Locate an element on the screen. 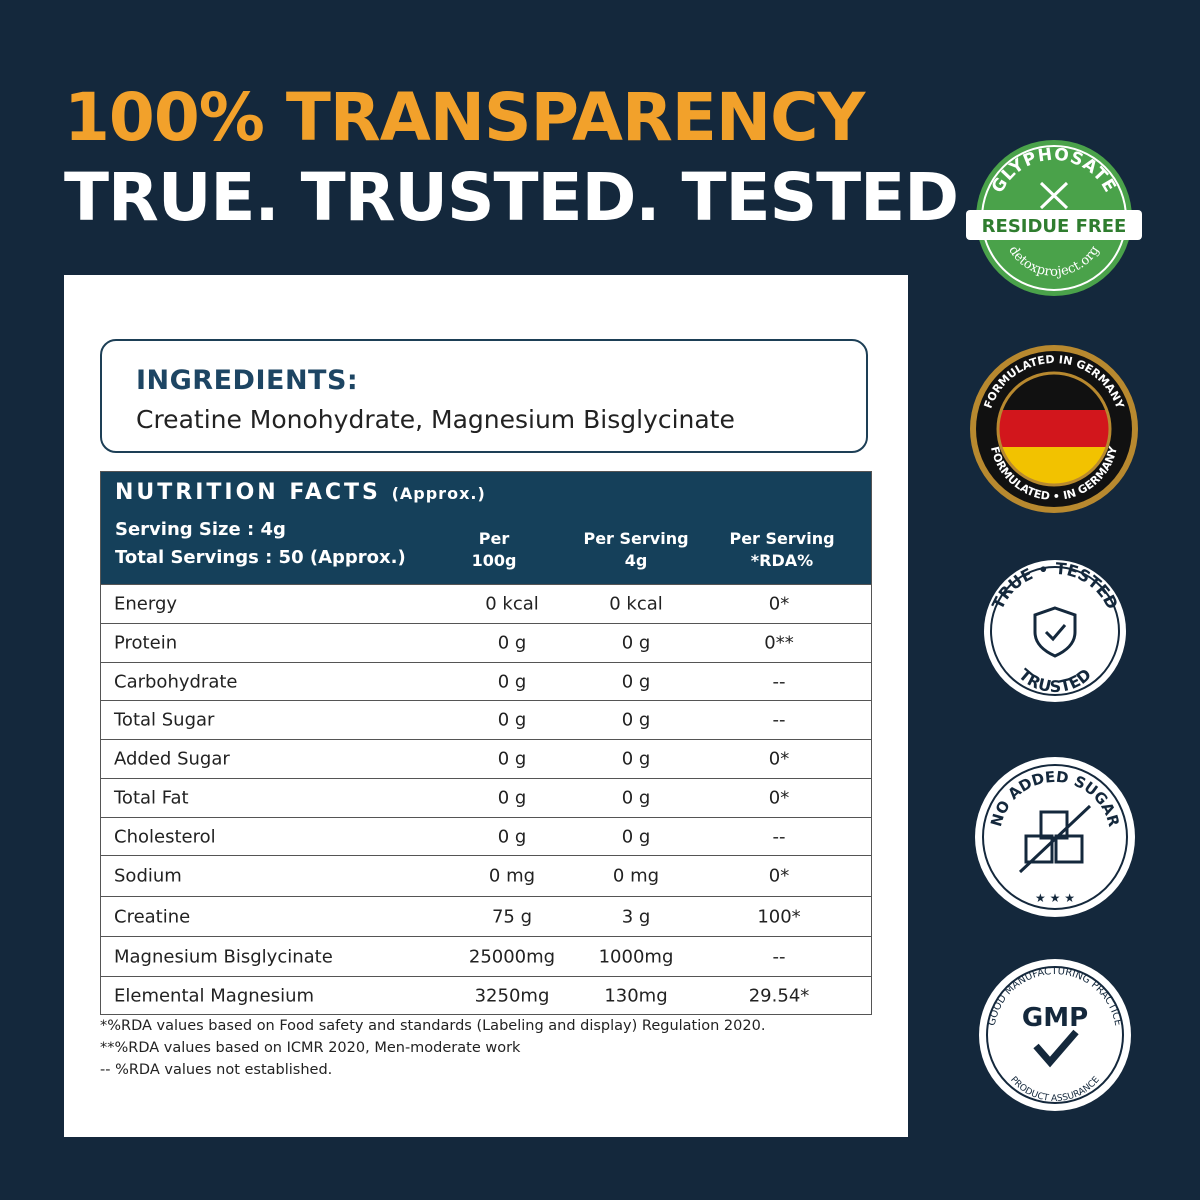  headline-line-1: 100% TRANSPARENCY is located at coordinates (464, 117).